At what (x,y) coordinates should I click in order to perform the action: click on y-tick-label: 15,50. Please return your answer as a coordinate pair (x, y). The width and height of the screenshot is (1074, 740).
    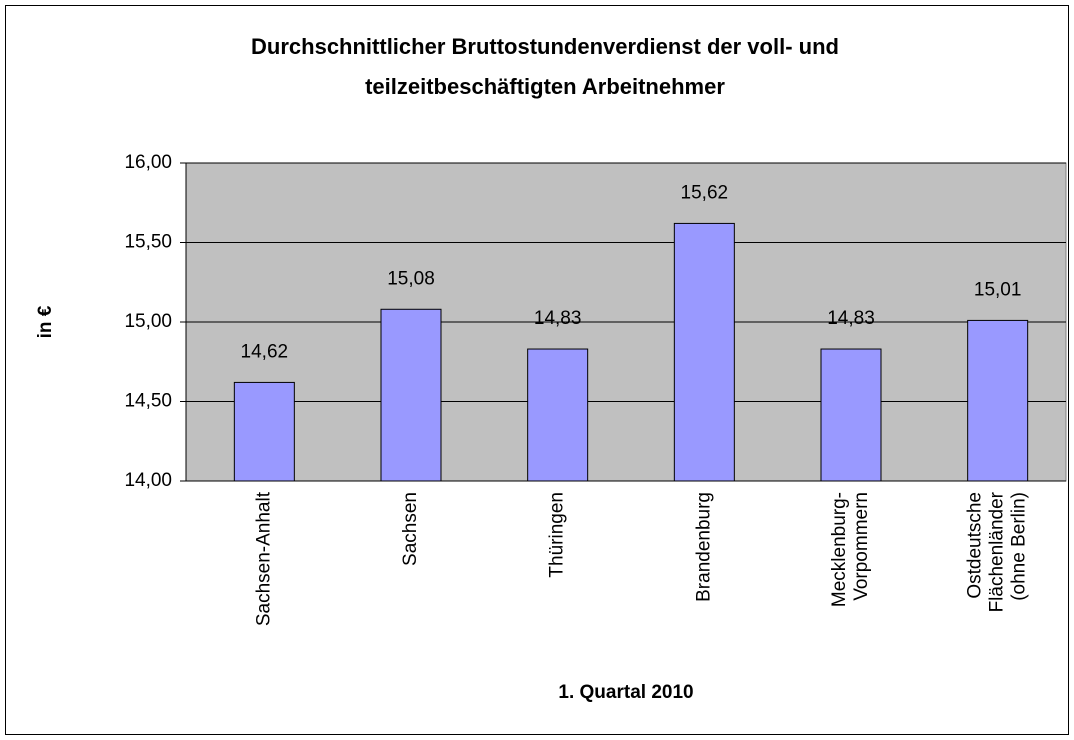
    Looking at the image, I should click on (148, 242).